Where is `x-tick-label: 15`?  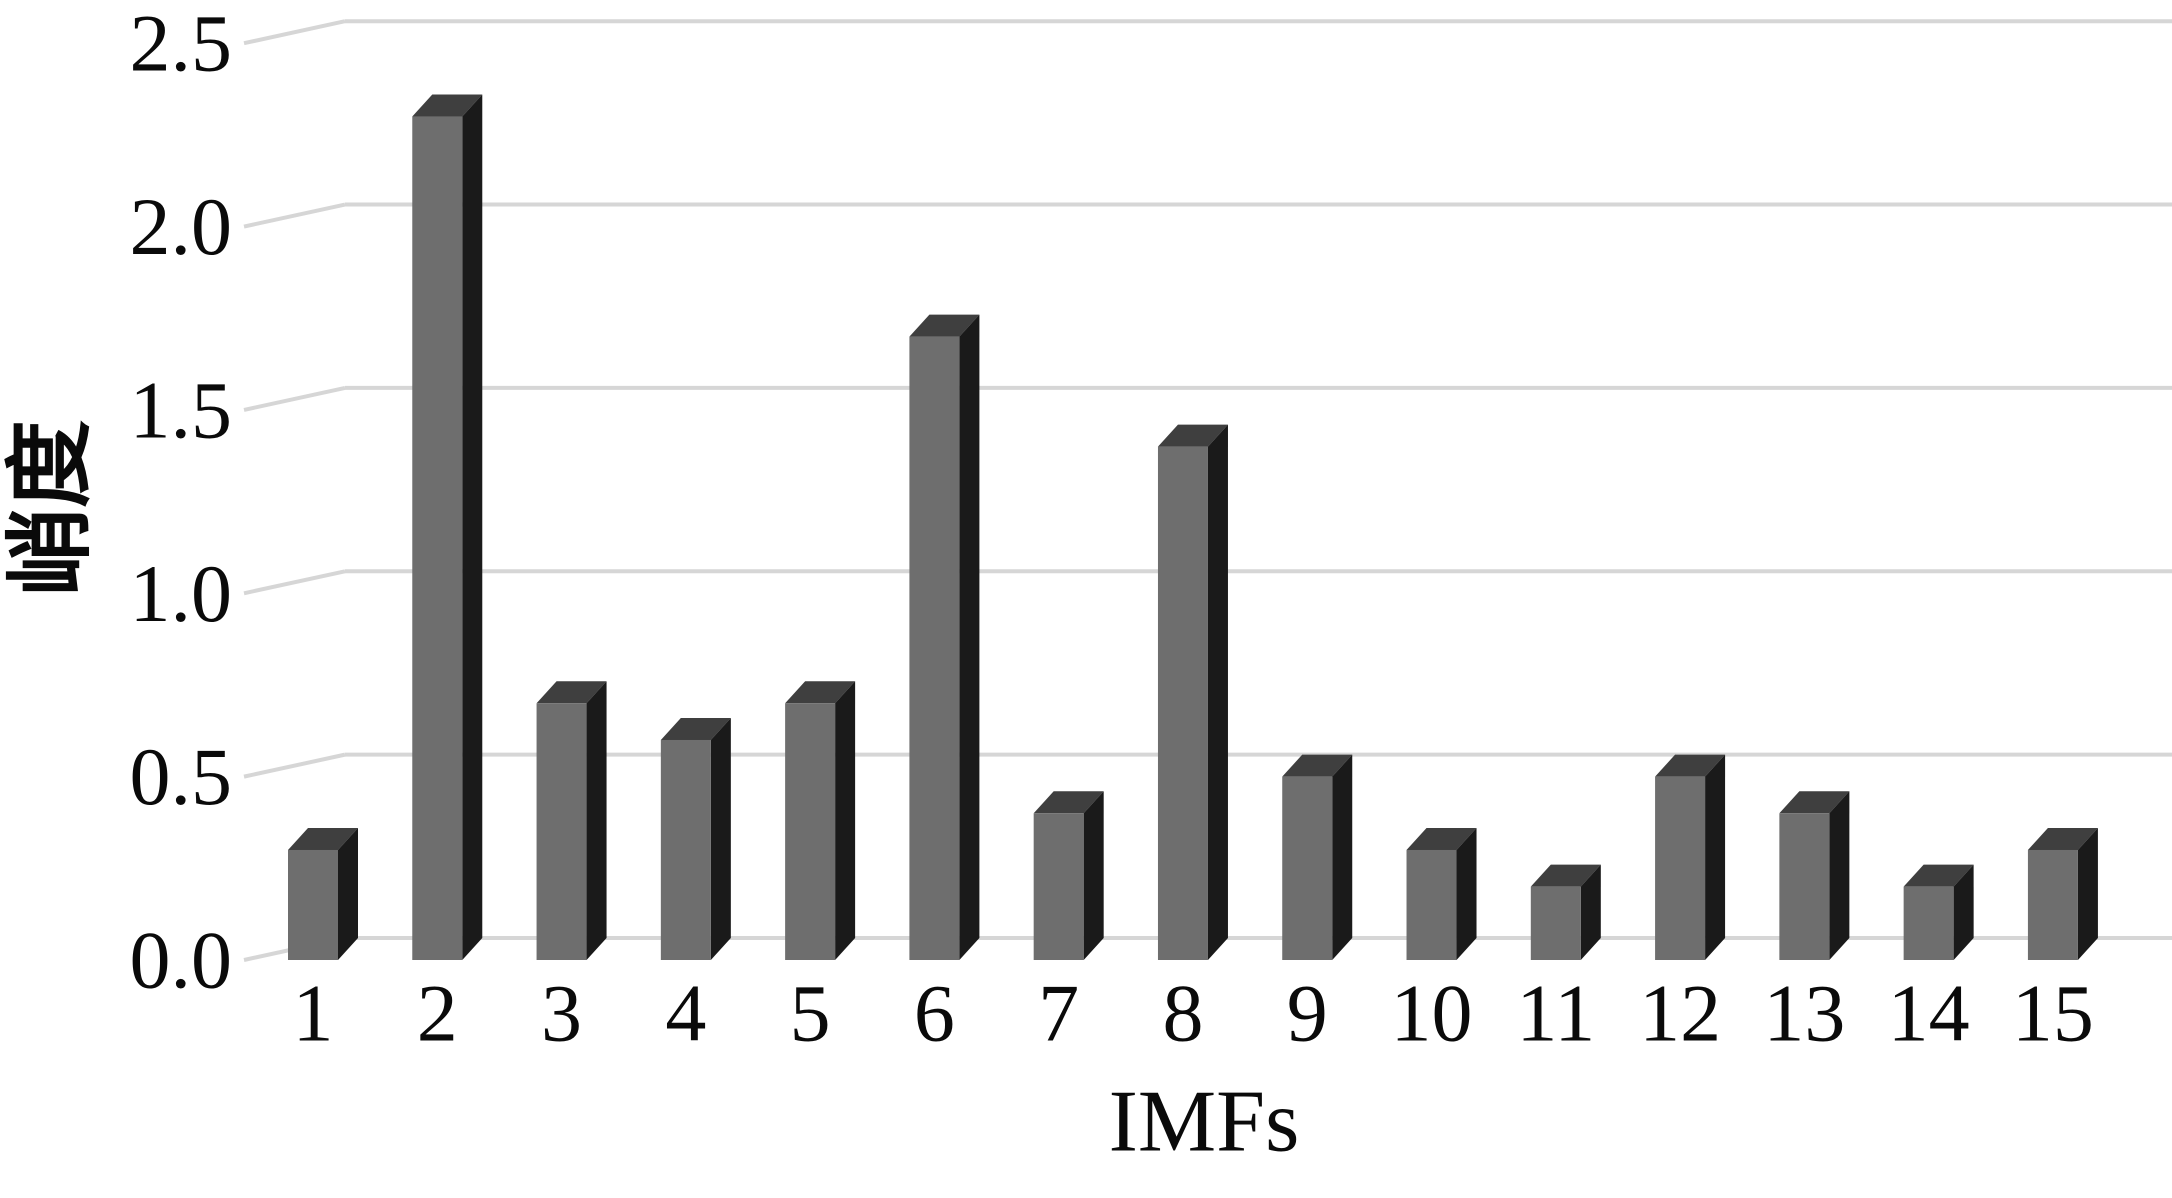
x-tick-label: 15 is located at coordinates (2053, 1013).